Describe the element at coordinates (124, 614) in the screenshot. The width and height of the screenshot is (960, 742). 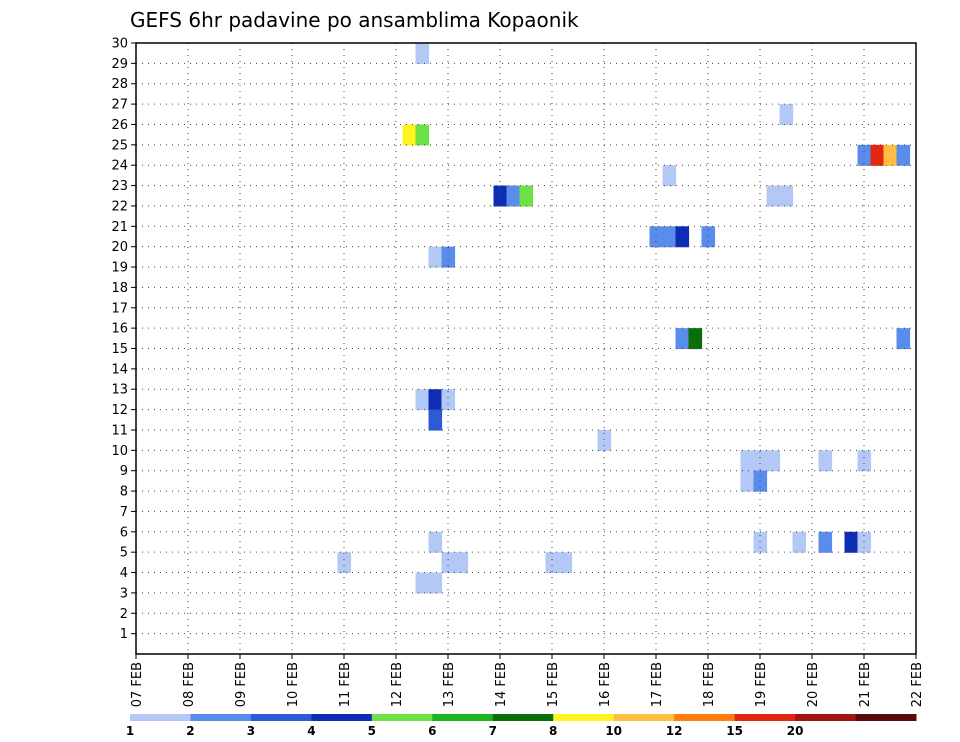
I see `y-tick-label: 2` at that location.